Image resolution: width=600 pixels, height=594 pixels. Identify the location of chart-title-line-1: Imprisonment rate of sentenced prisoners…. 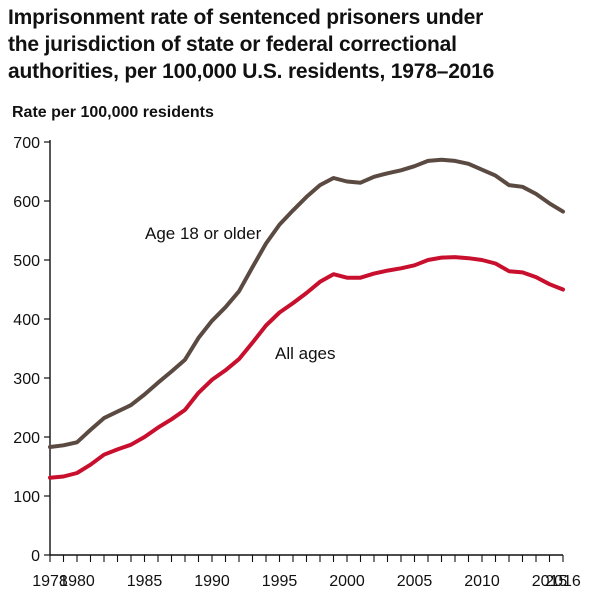
(246, 17).